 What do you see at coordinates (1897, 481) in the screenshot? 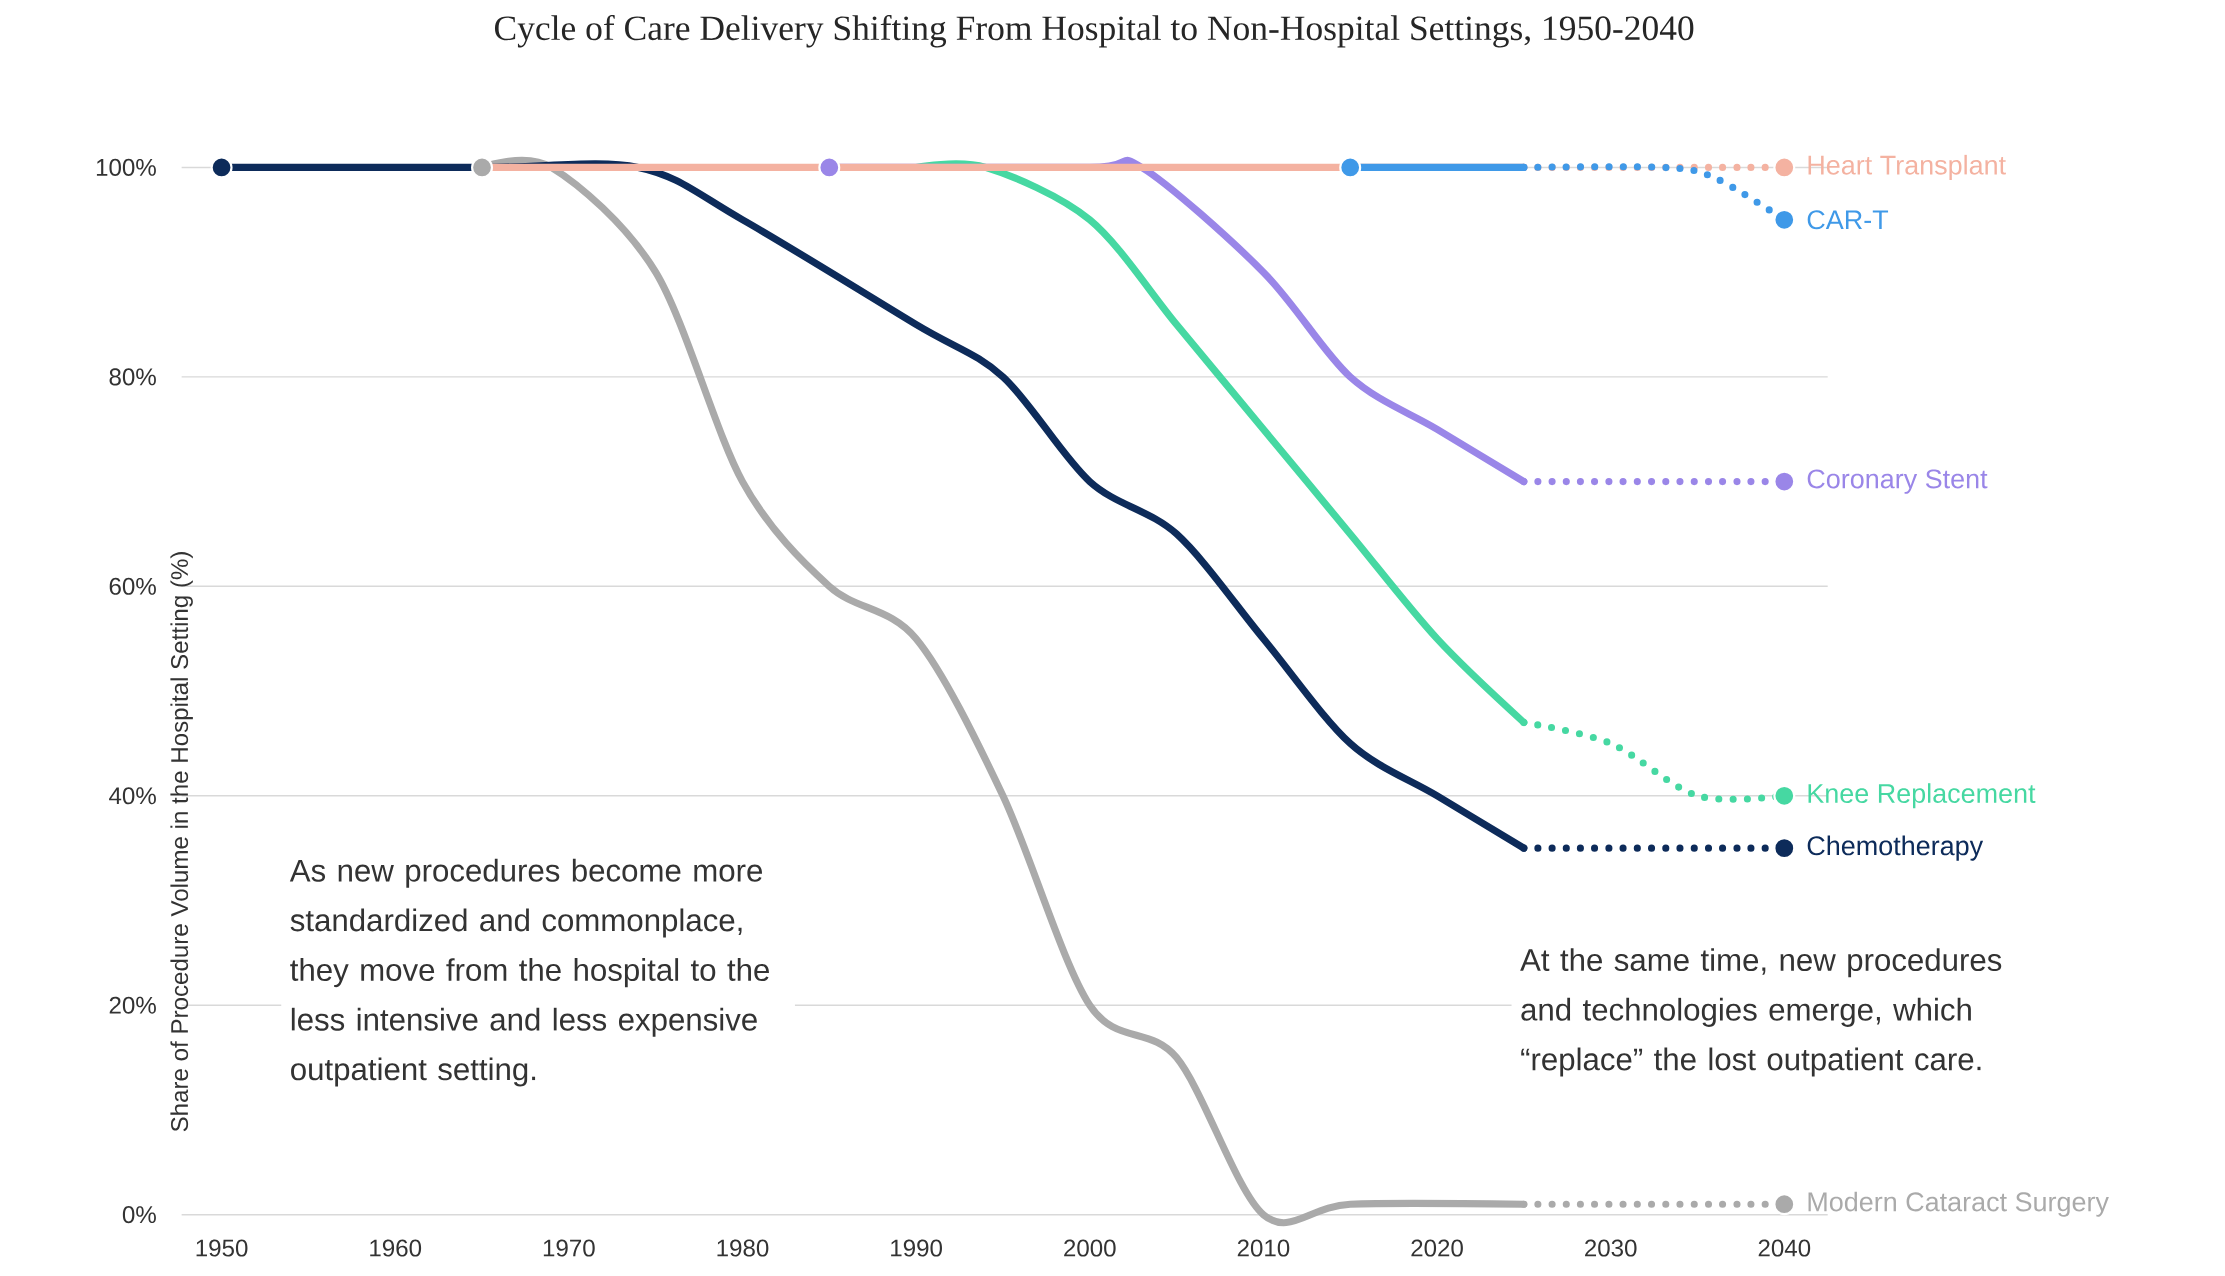
I see `series-label: Coronary Stent` at bounding box center [1897, 481].